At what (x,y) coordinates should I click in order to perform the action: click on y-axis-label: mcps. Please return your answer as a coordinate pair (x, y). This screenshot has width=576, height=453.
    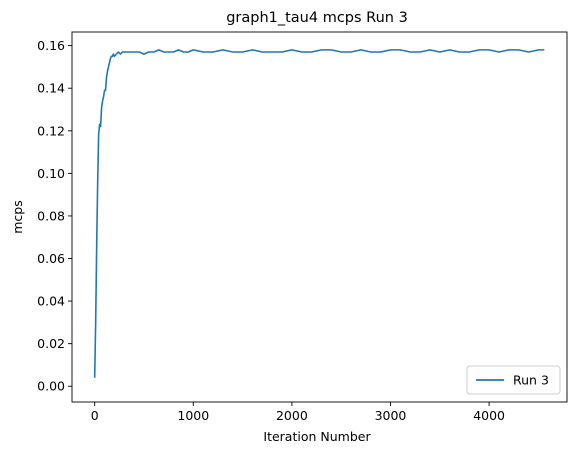
    Looking at the image, I should click on (17, 217).